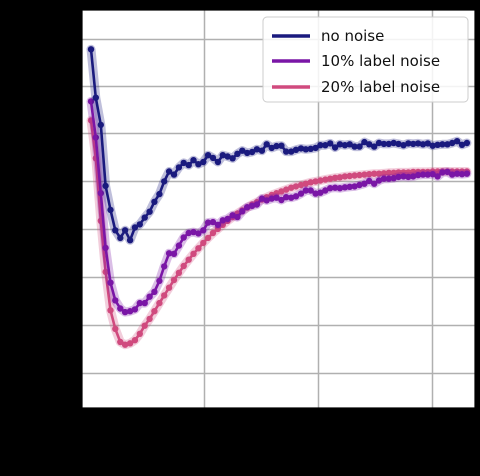 The image size is (480, 476). I want to click on legend: no noise 10% label noise 20% label noise, so click(365, 59).